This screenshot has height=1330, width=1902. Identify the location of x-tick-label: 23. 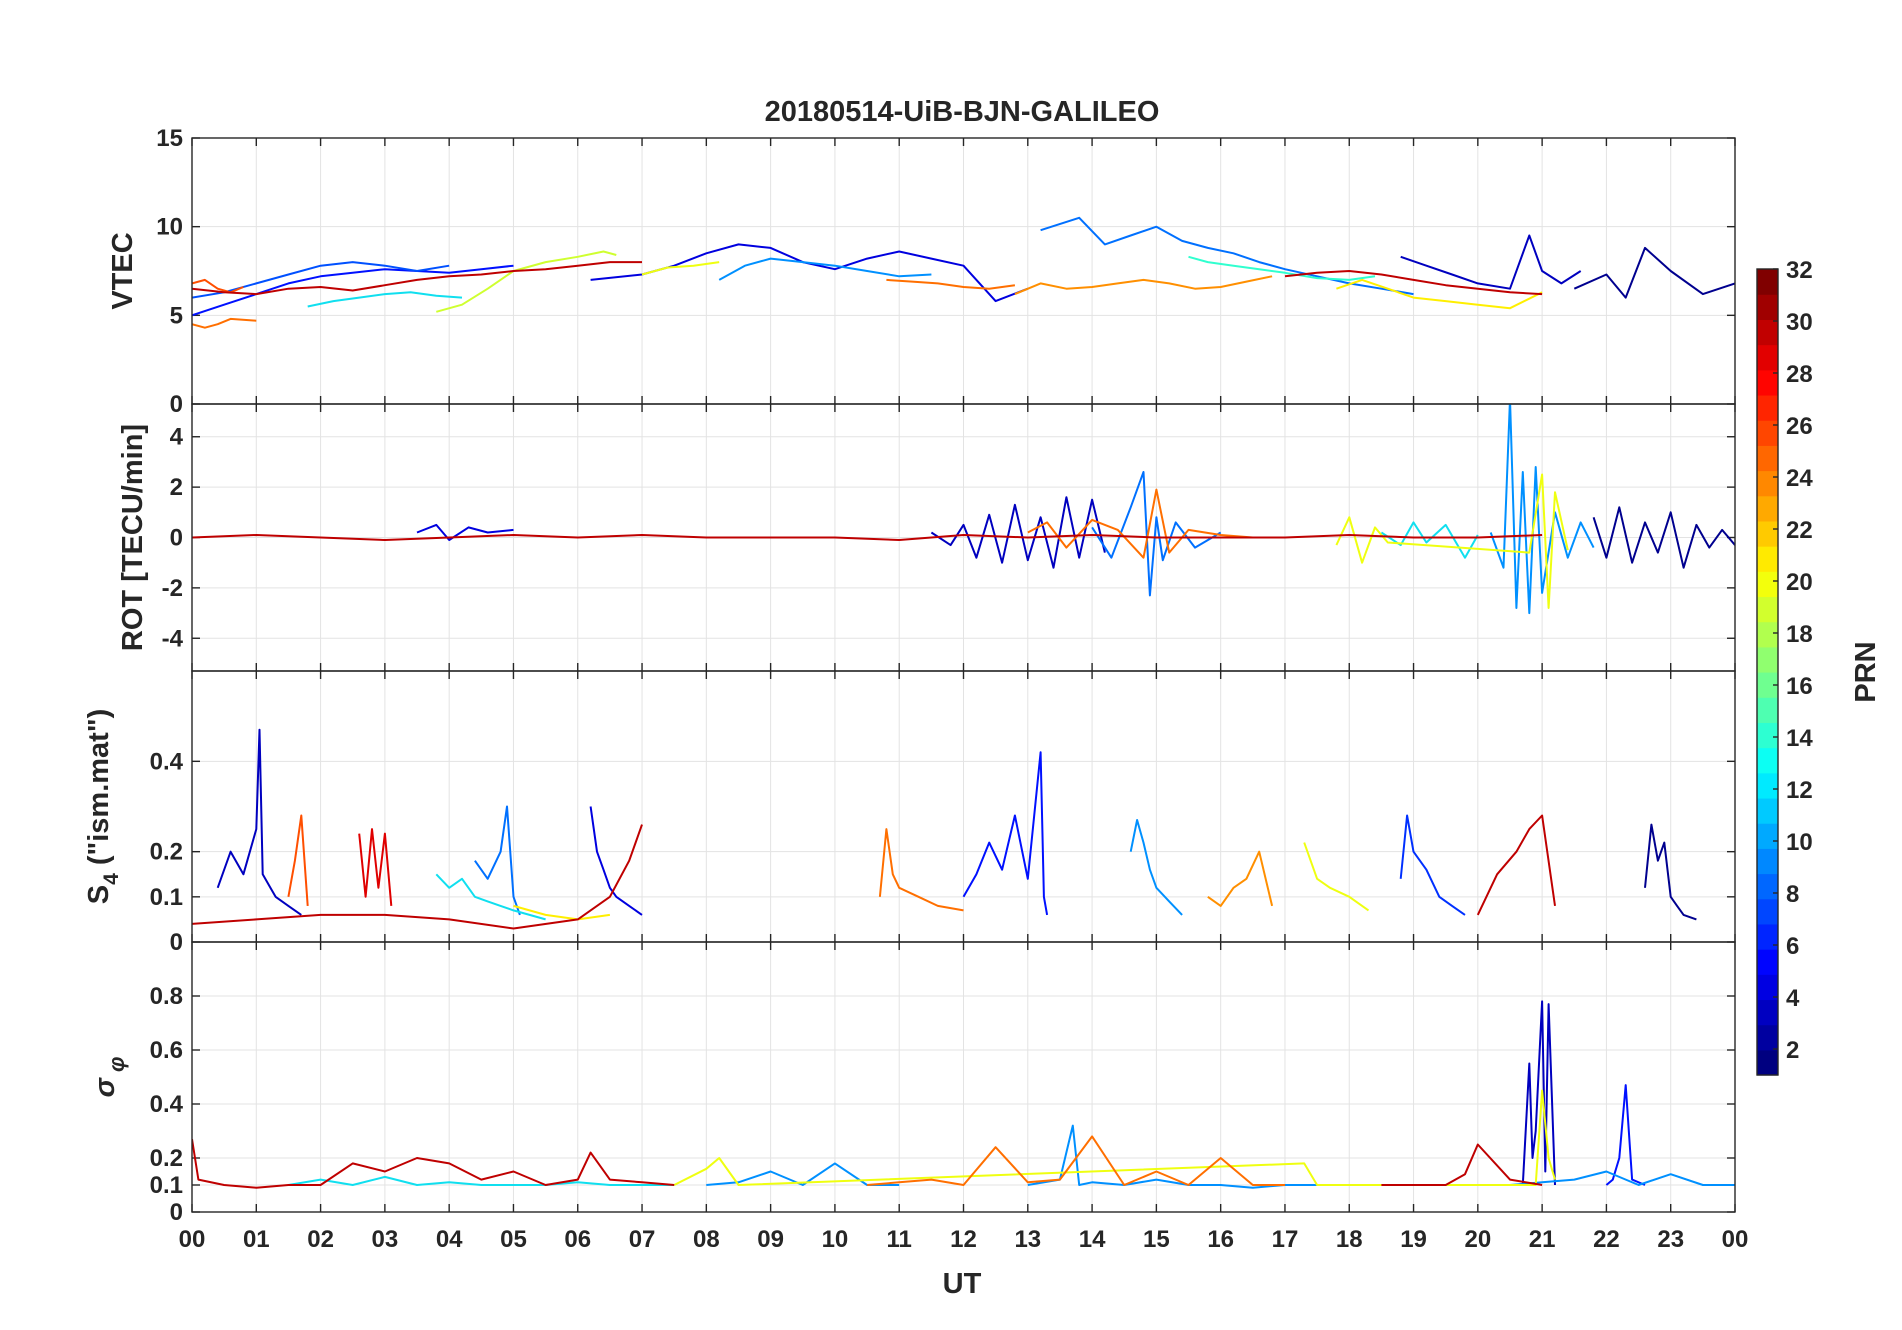
(1670, 1239).